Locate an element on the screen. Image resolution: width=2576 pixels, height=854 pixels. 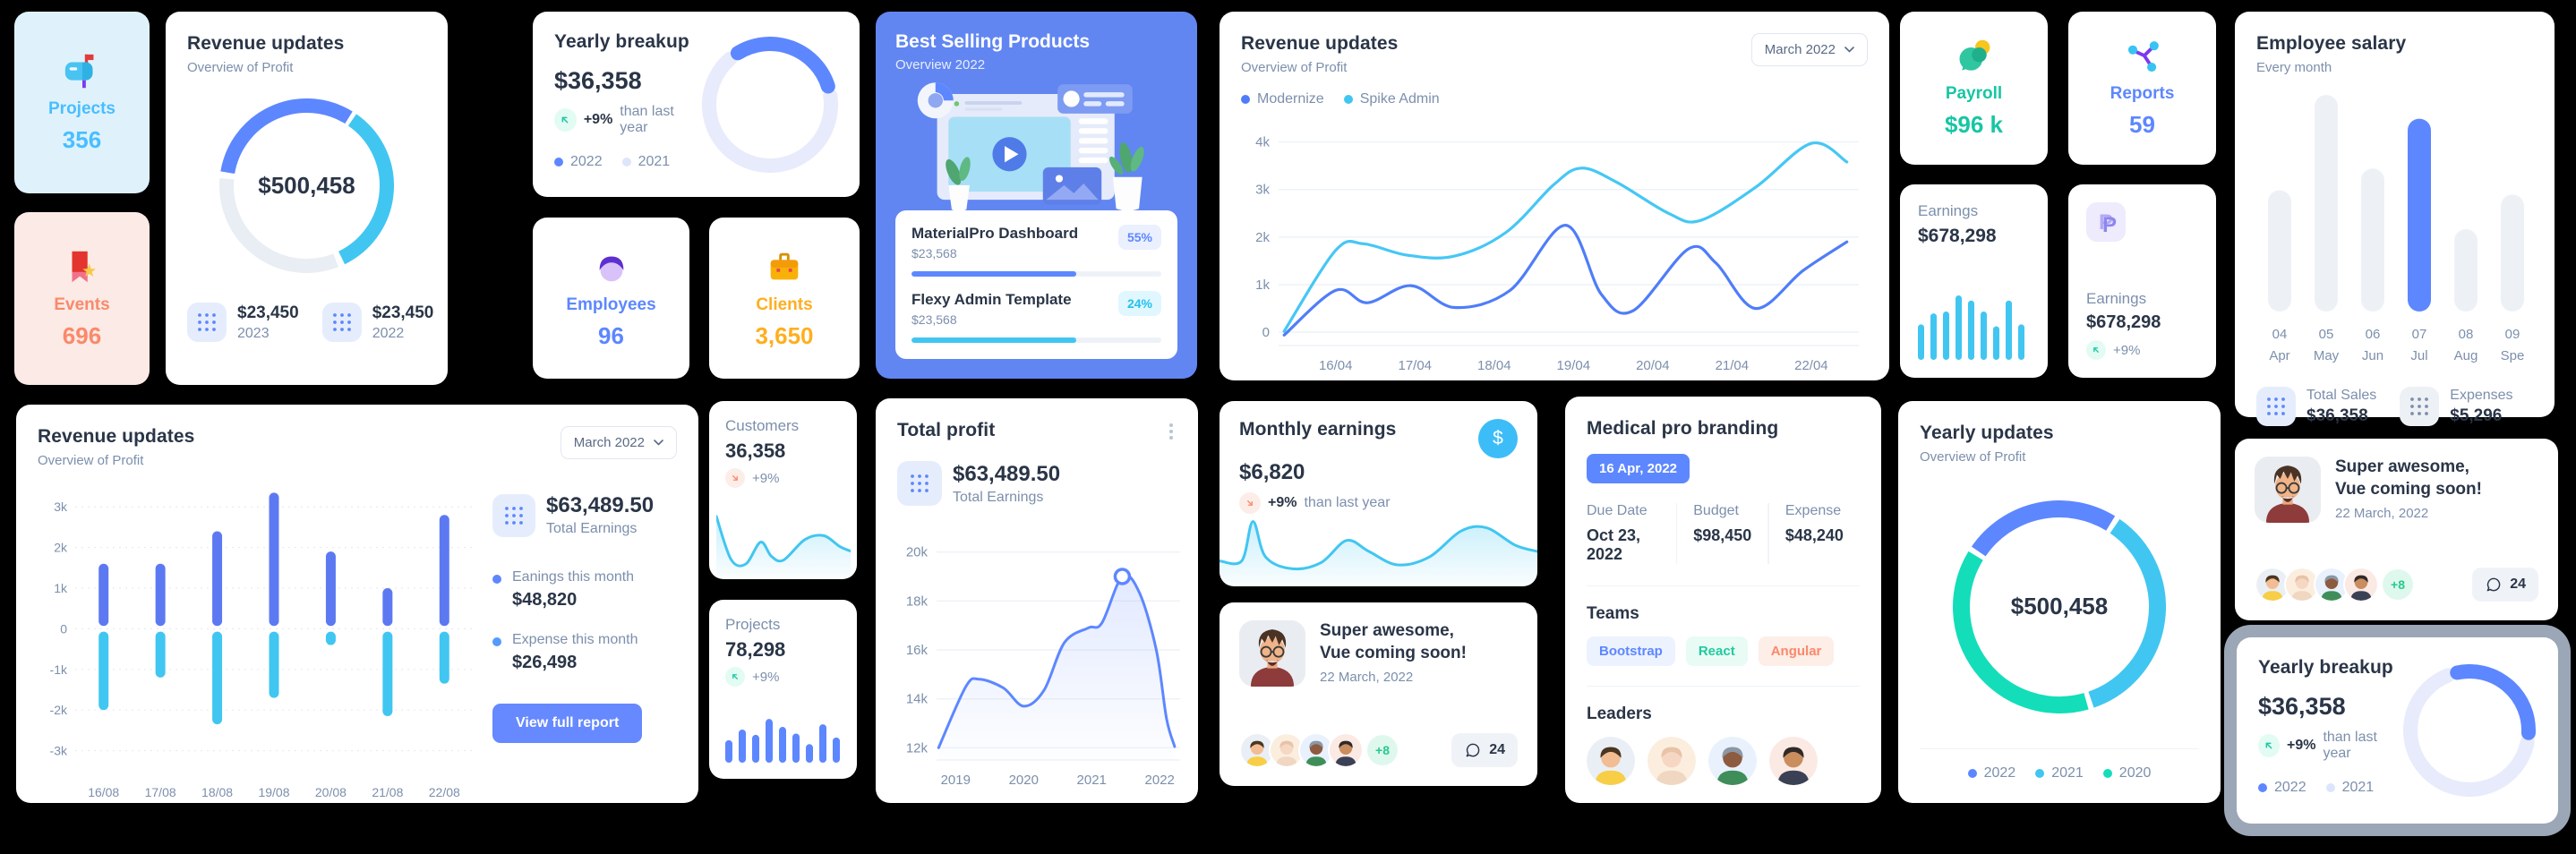
legend-2022: 2022 is located at coordinates (578, 162).